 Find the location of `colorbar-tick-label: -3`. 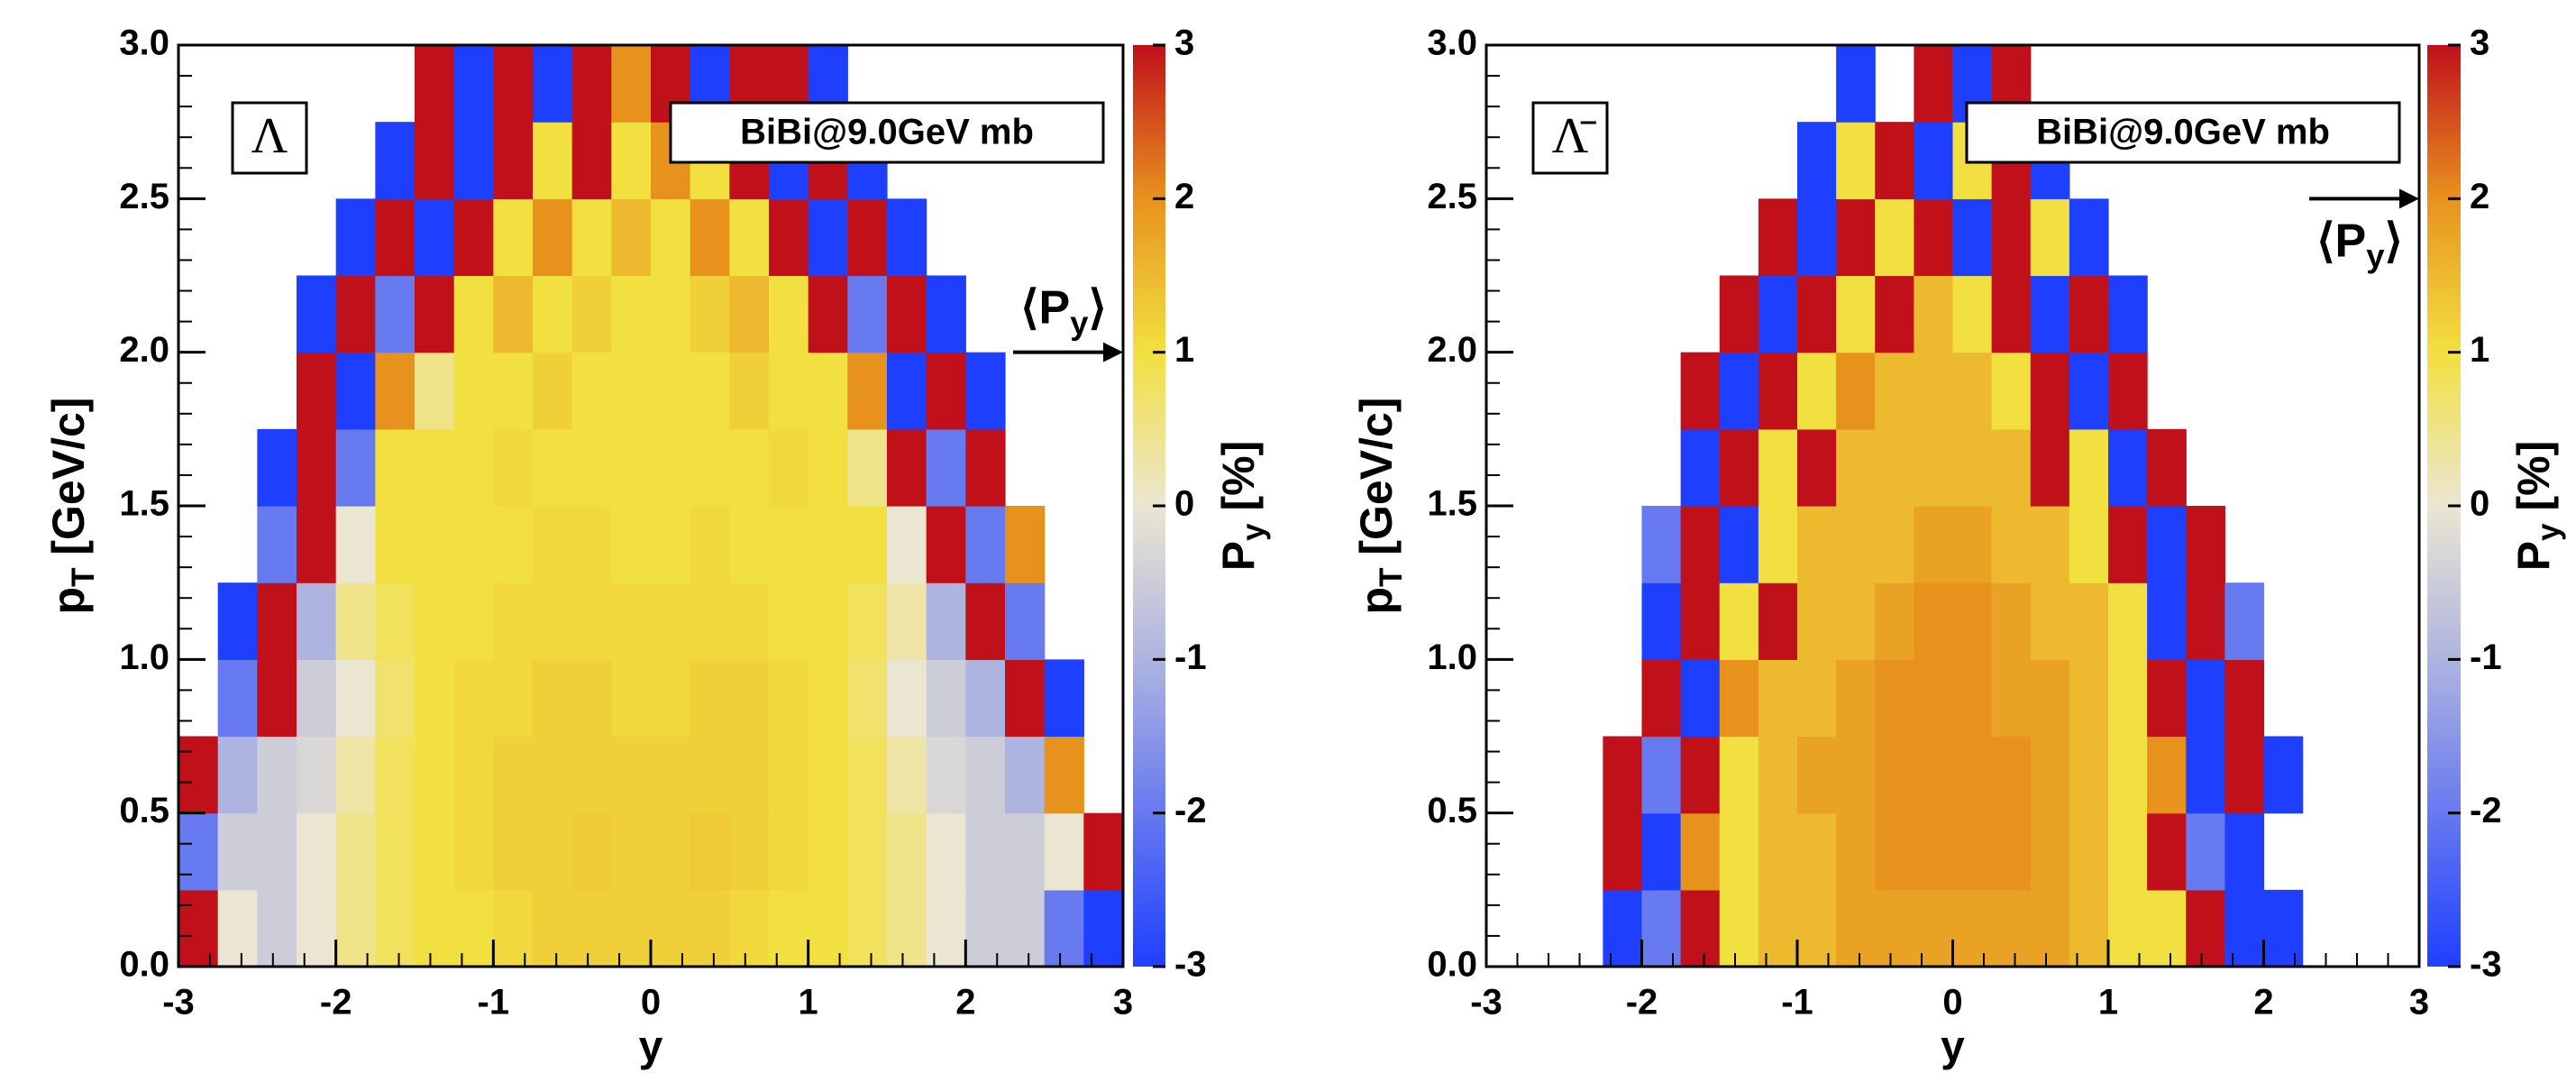

colorbar-tick-label: -3 is located at coordinates (1190, 965).